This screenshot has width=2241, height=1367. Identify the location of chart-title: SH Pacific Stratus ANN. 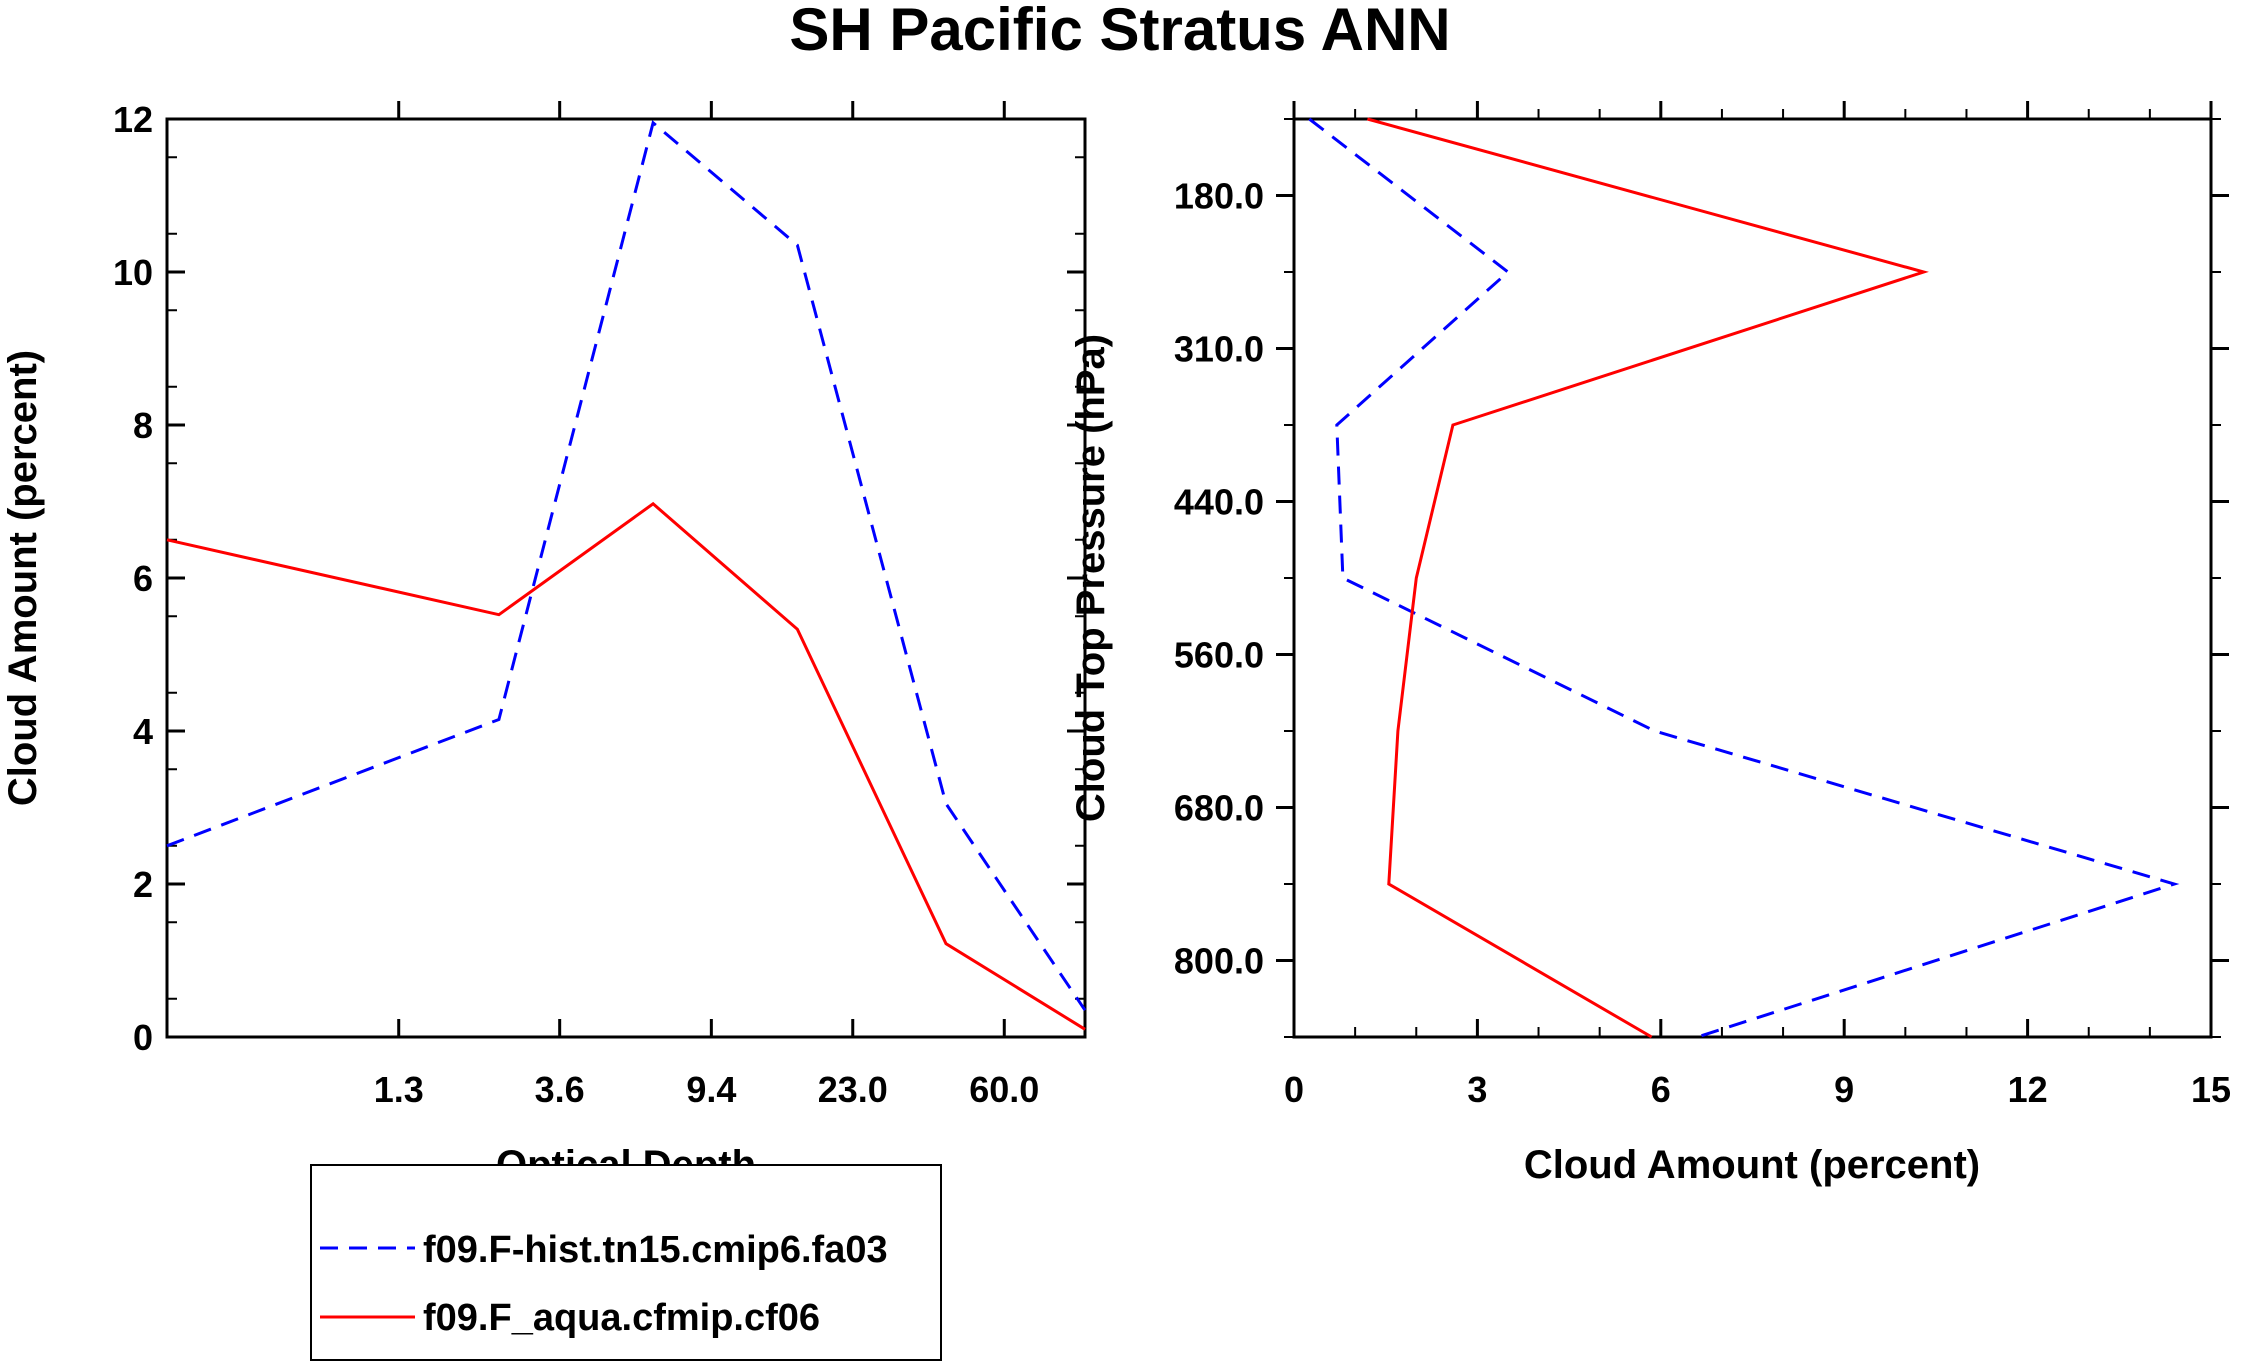
(1119, 31).